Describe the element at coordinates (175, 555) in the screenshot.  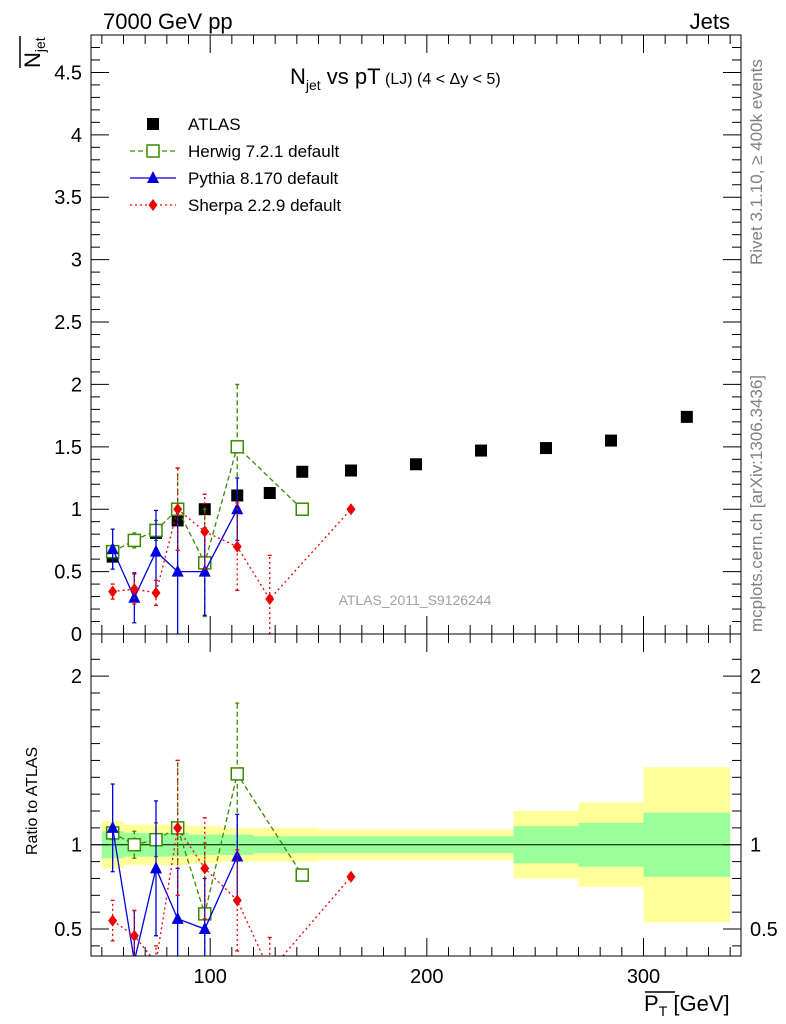
I see `main-series-triangle` at that location.